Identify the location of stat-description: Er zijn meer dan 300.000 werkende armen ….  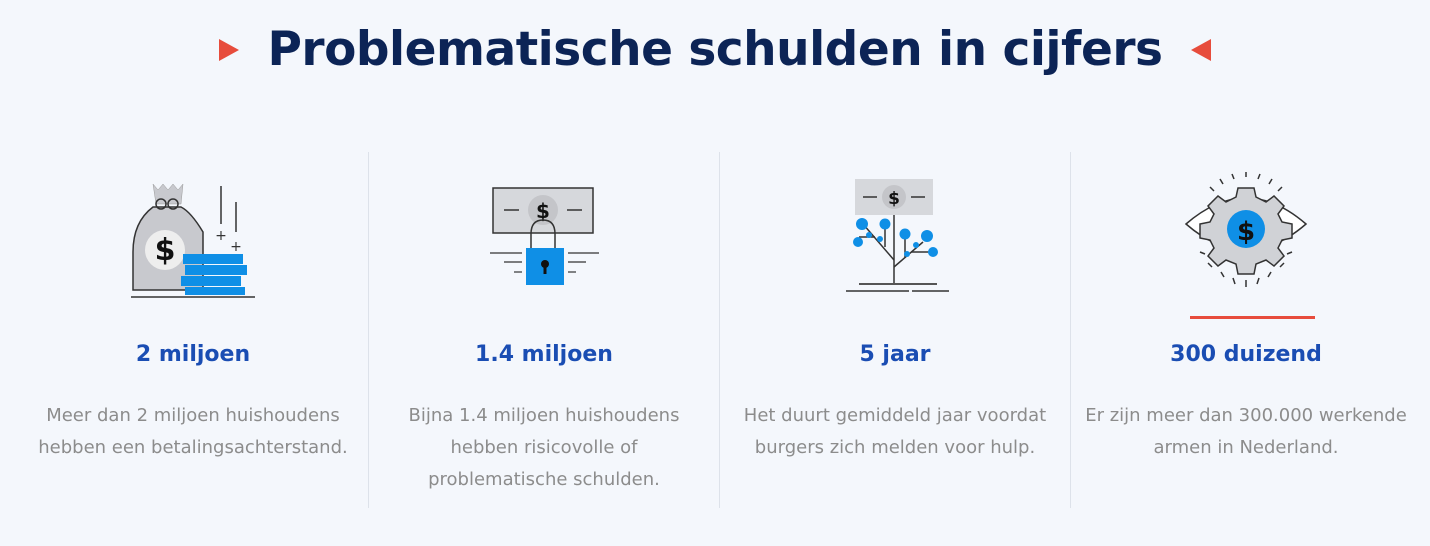
(1246, 431).